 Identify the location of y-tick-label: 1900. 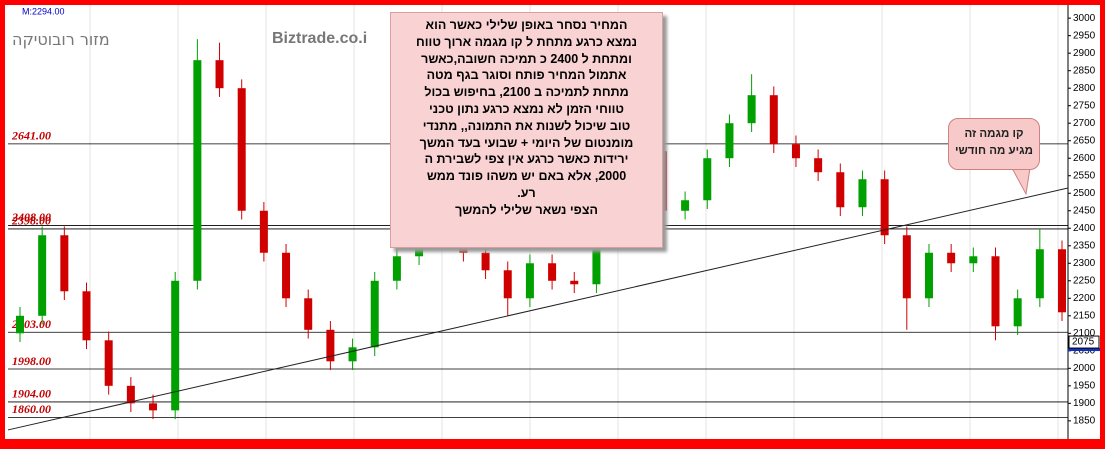
(1084, 403).